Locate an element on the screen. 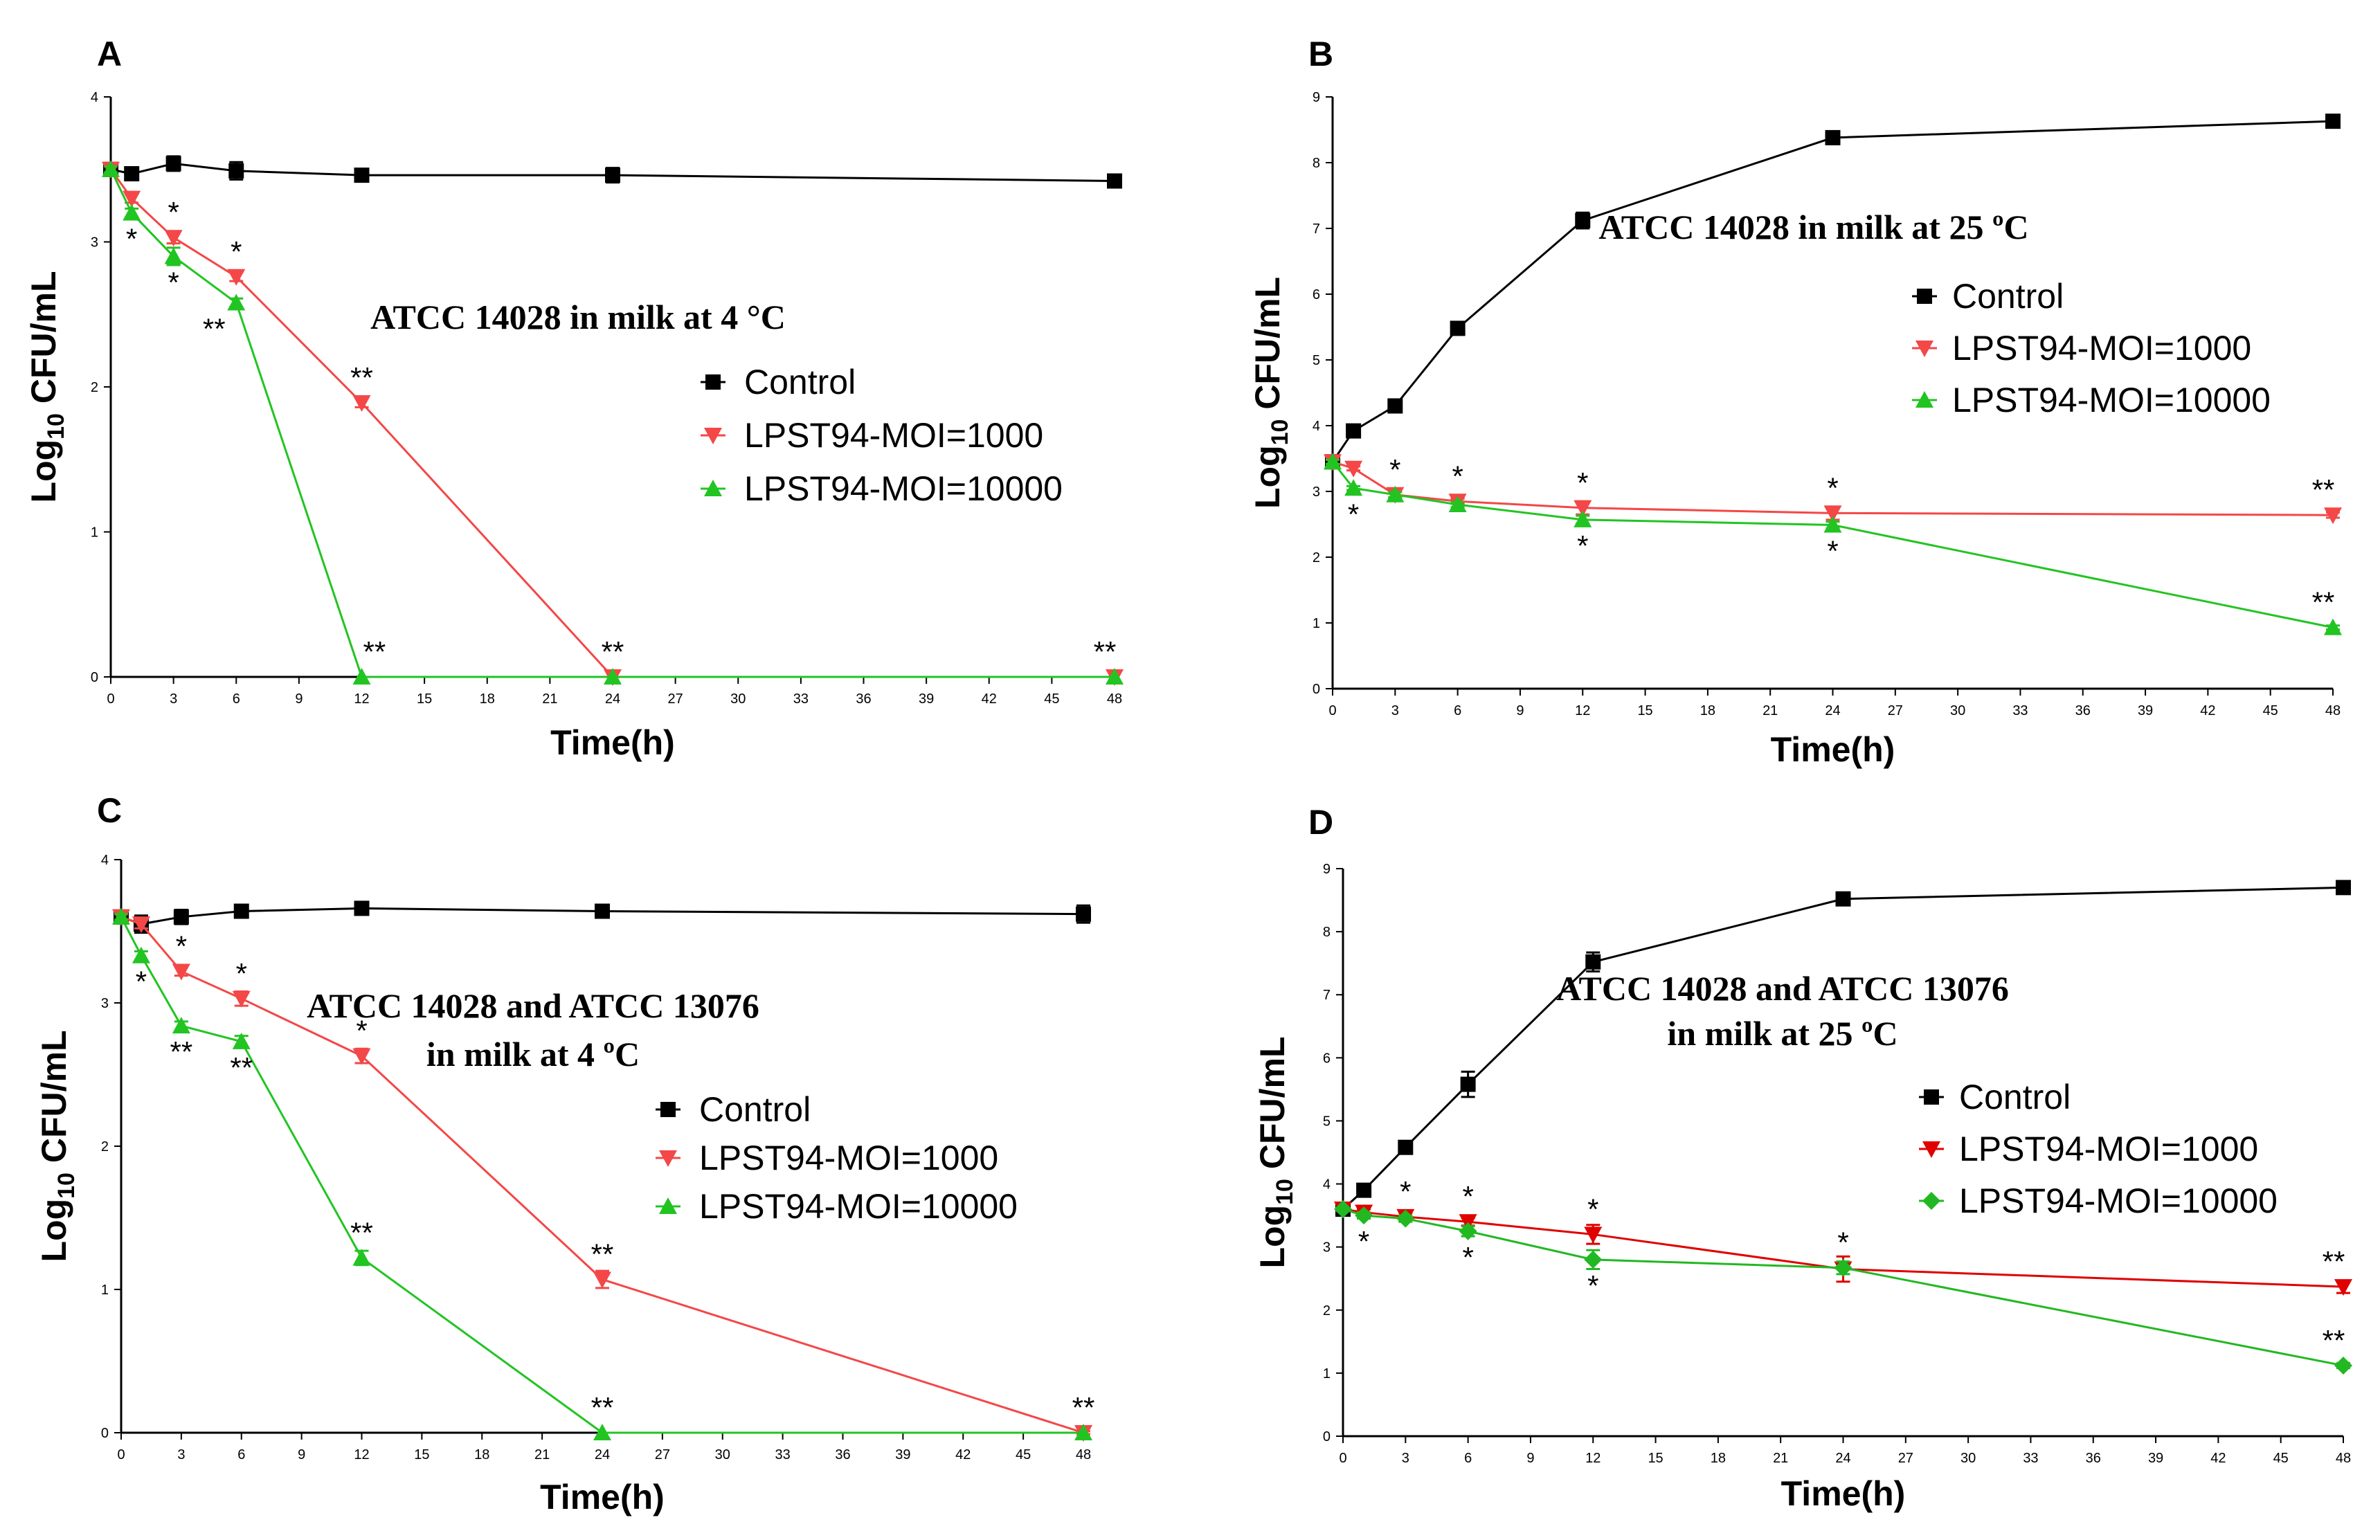  series-control is located at coordinates (603, 917).